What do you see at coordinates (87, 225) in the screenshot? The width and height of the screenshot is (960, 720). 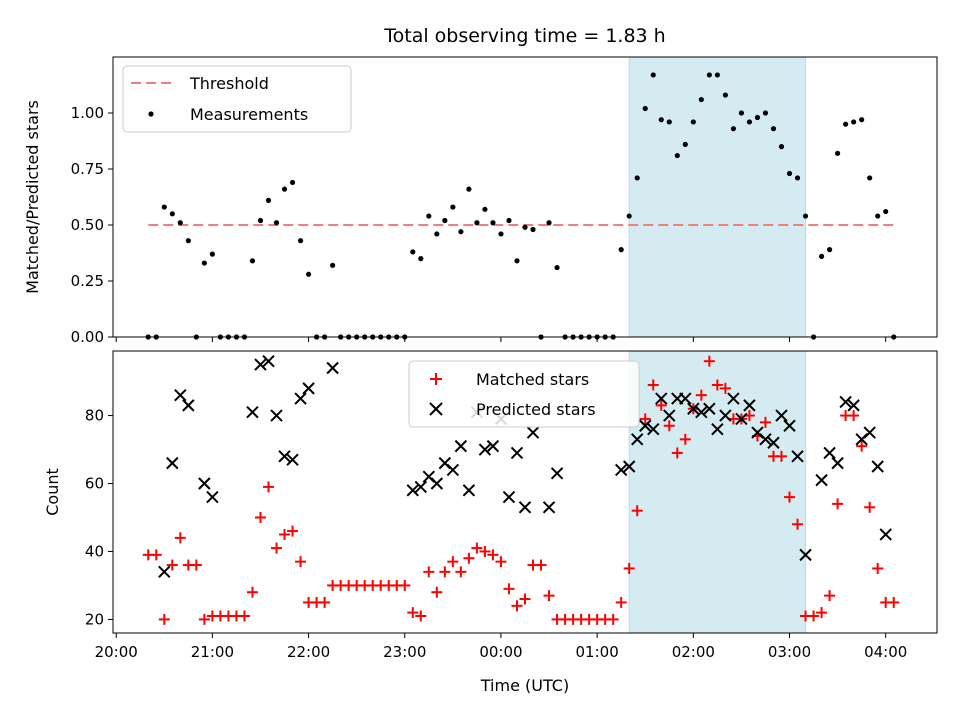 I see `y-tick-label: 0.50` at bounding box center [87, 225].